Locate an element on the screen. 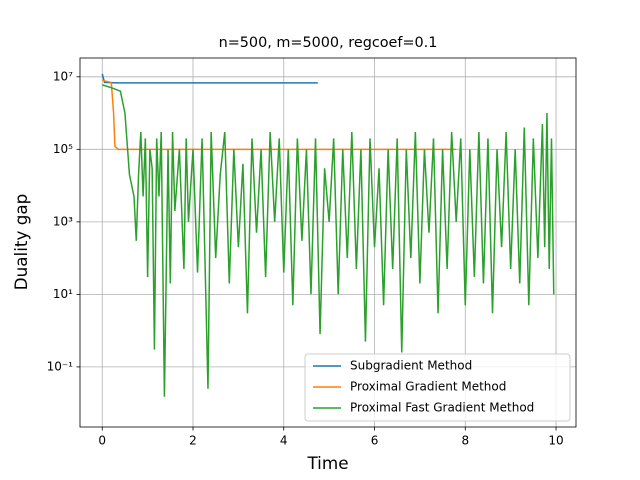 This screenshot has height=480, width=640. x-tick-label: 8 is located at coordinates (465, 441).